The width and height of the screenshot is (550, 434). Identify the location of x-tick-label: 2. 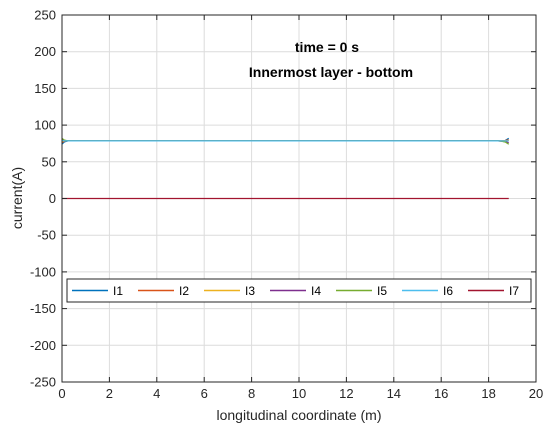
(109, 393).